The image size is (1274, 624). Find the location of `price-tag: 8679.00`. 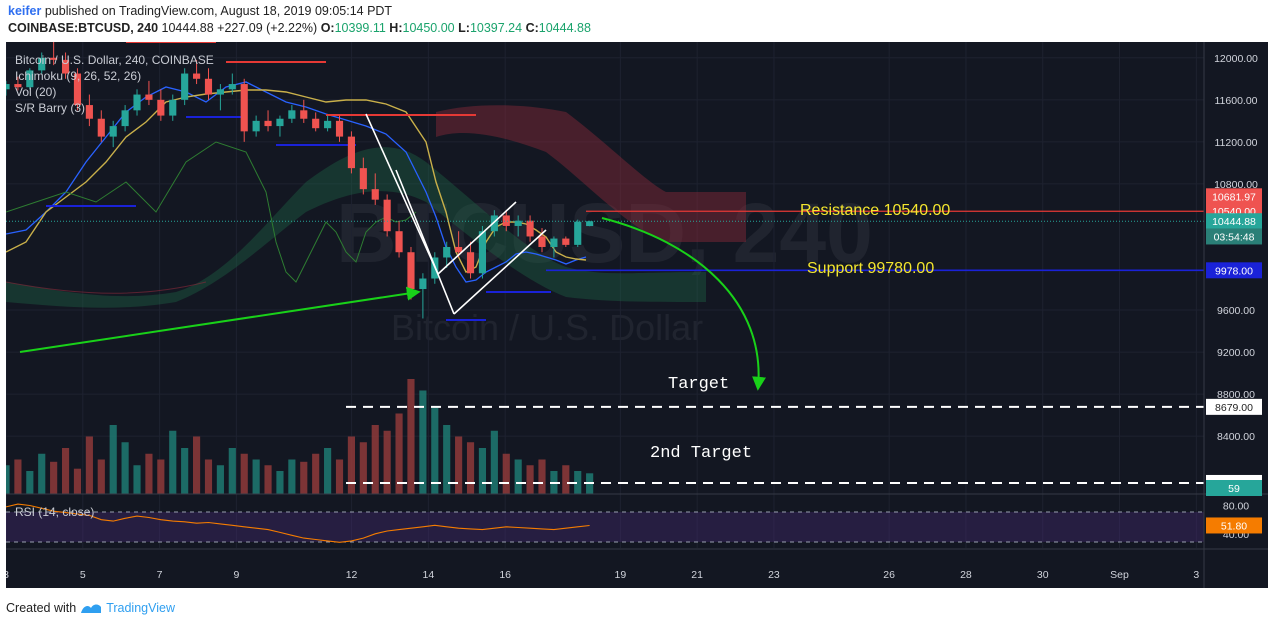

price-tag: 8679.00 is located at coordinates (1234, 408).